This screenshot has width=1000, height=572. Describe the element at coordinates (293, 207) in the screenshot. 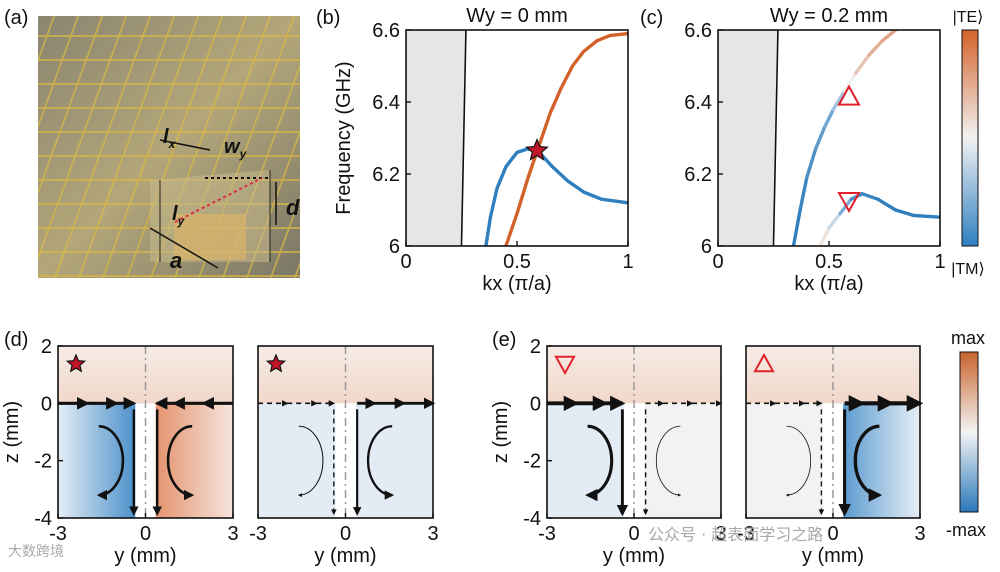

I see `label-d: d` at that location.